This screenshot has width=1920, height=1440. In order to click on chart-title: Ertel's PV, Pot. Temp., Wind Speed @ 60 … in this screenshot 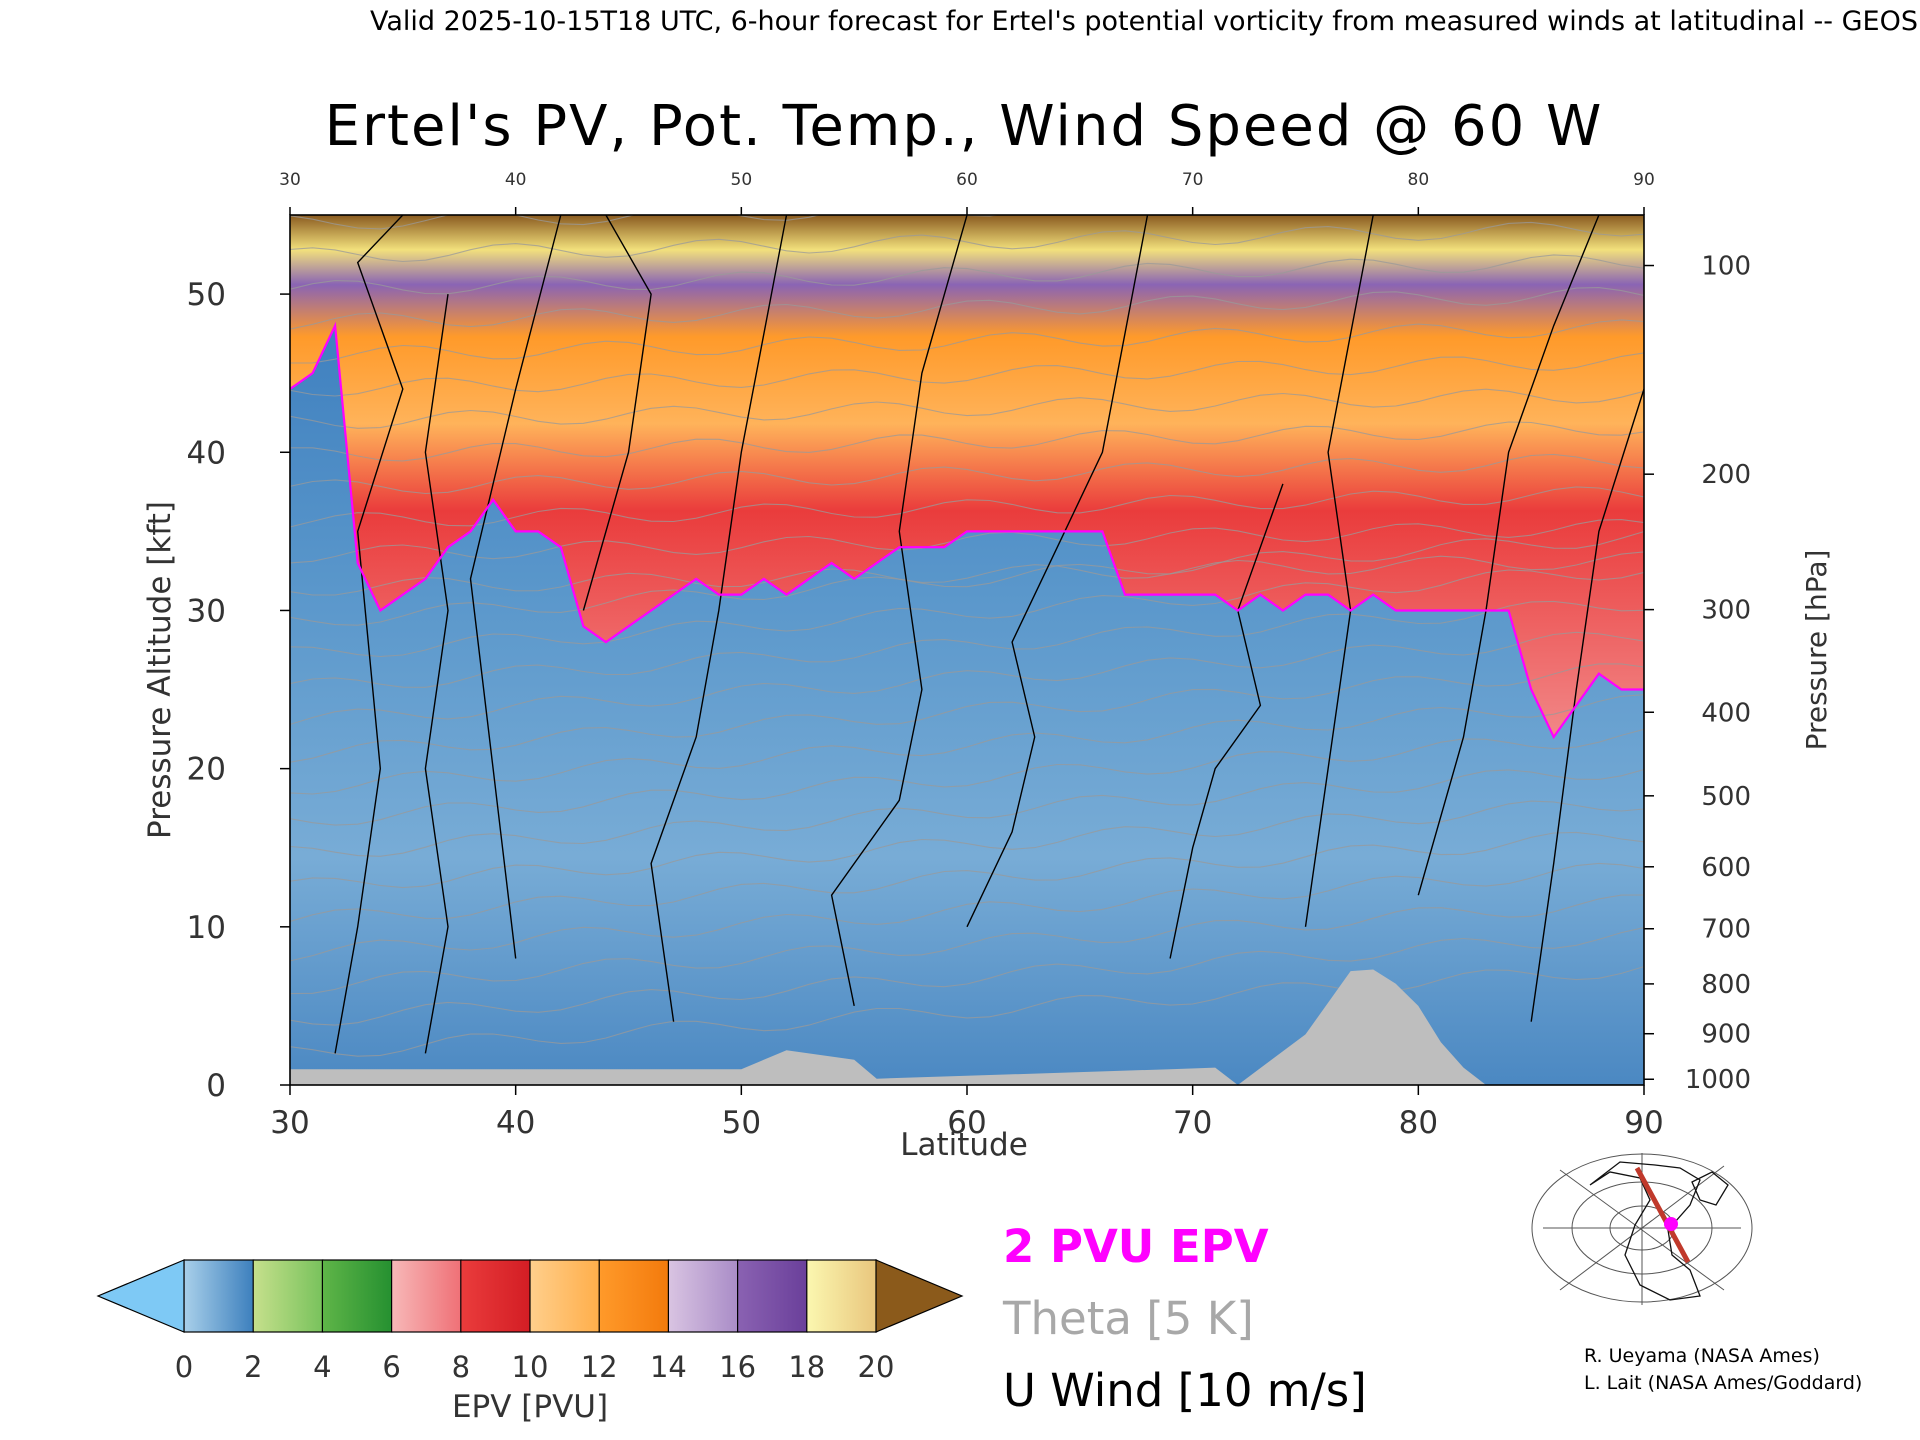, I will do `click(964, 126)`.